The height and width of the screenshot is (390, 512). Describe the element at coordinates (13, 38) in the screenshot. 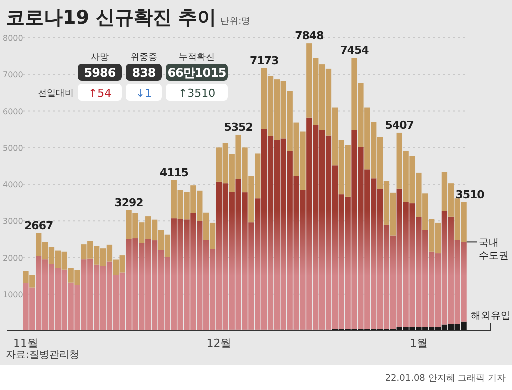

I see `y-tick-label: 8000` at that location.